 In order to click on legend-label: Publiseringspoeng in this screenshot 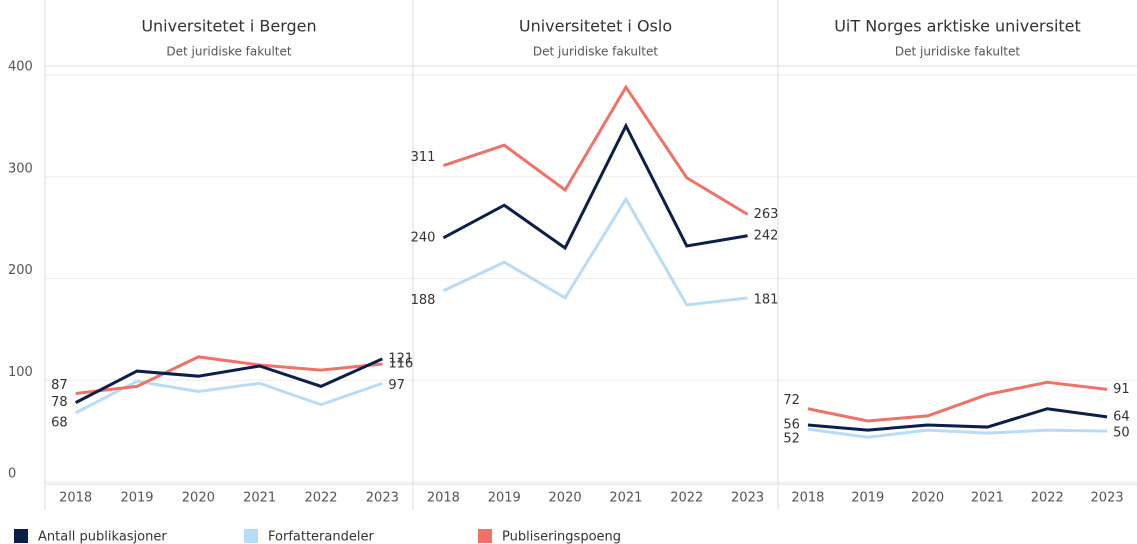, I will do `click(561, 537)`.